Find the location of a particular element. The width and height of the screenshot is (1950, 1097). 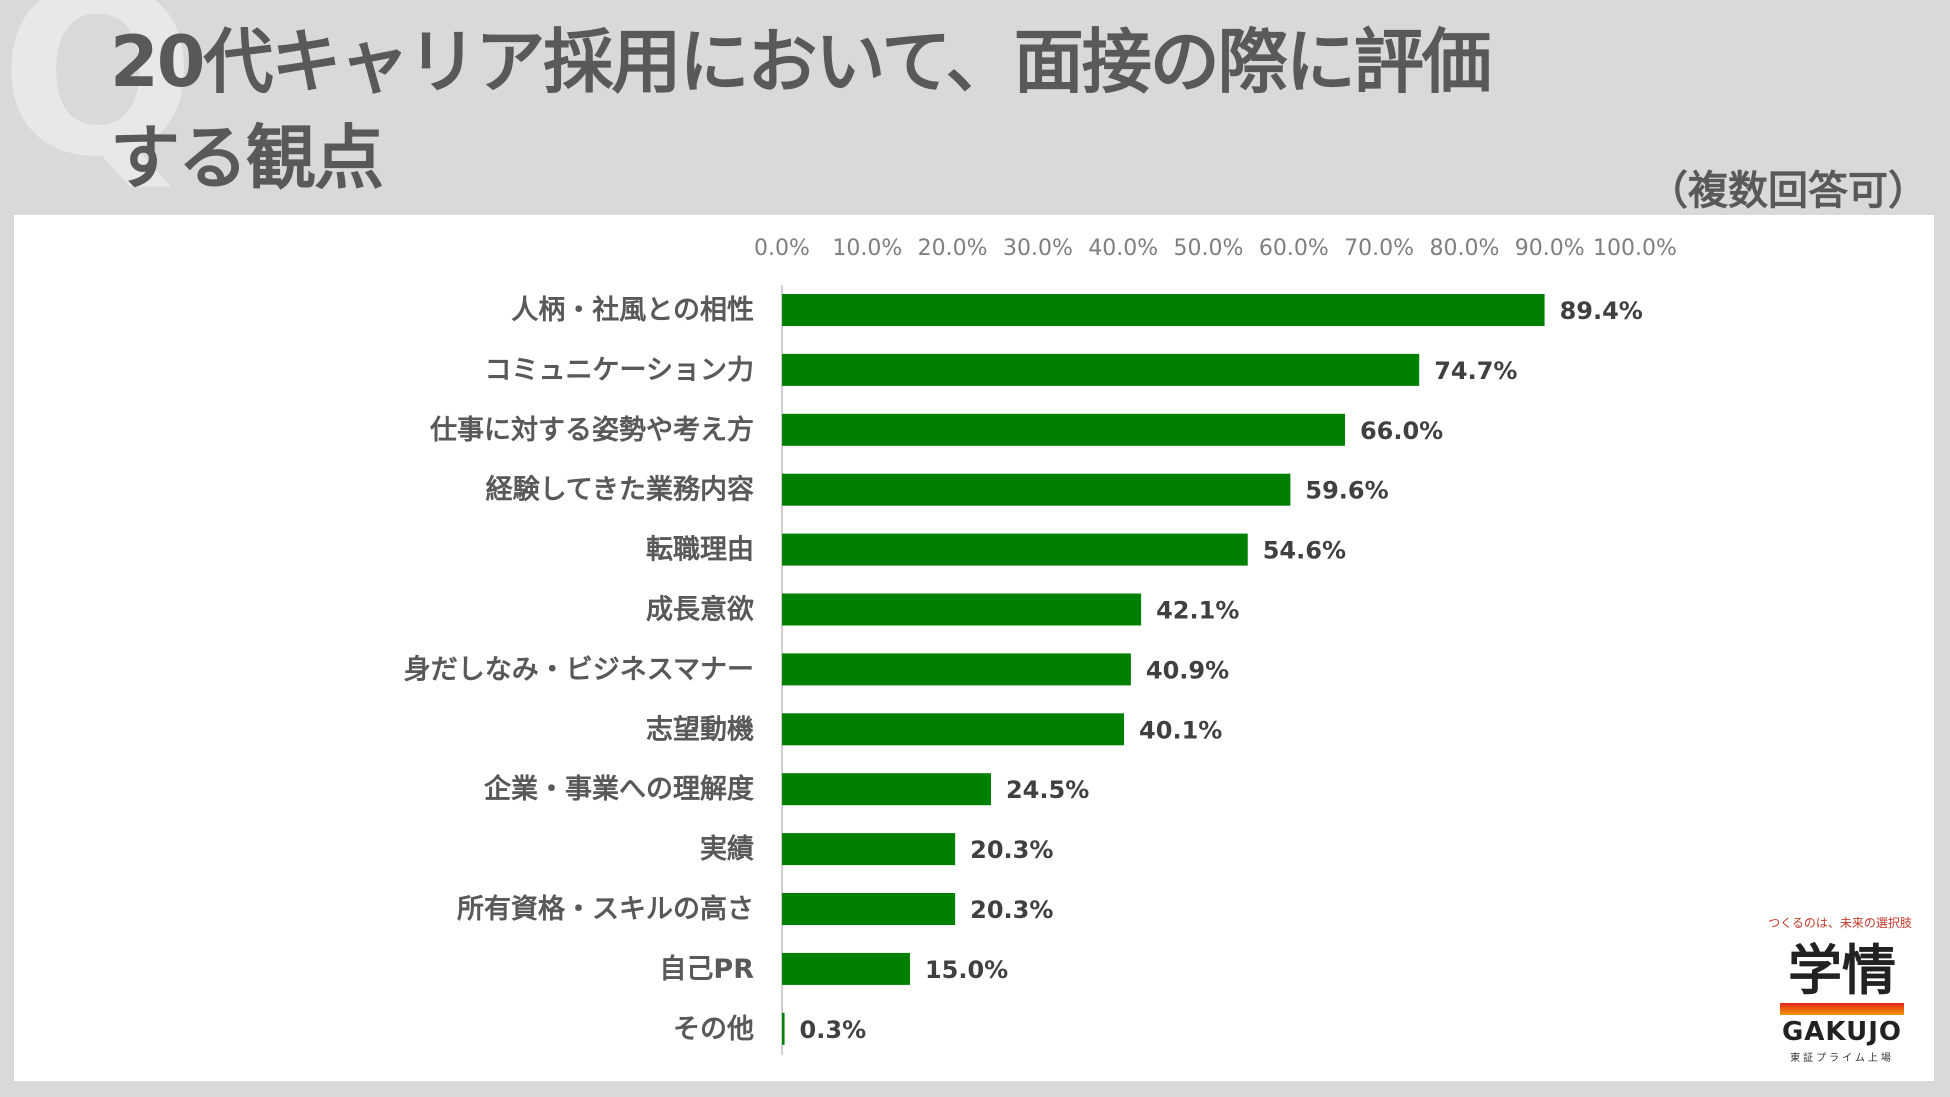

data-label: 59.6% is located at coordinates (1346, 491).